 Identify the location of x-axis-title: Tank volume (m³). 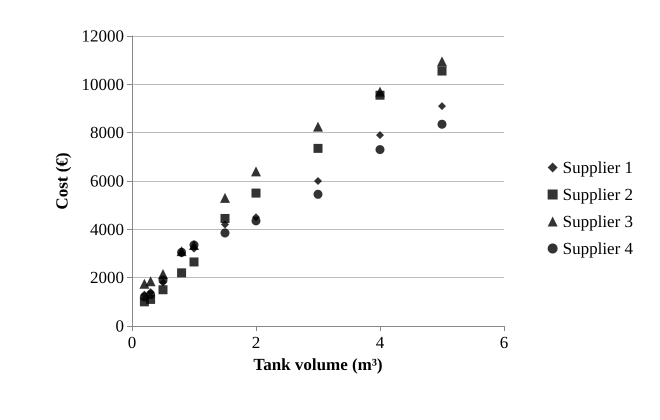
(318, 364).